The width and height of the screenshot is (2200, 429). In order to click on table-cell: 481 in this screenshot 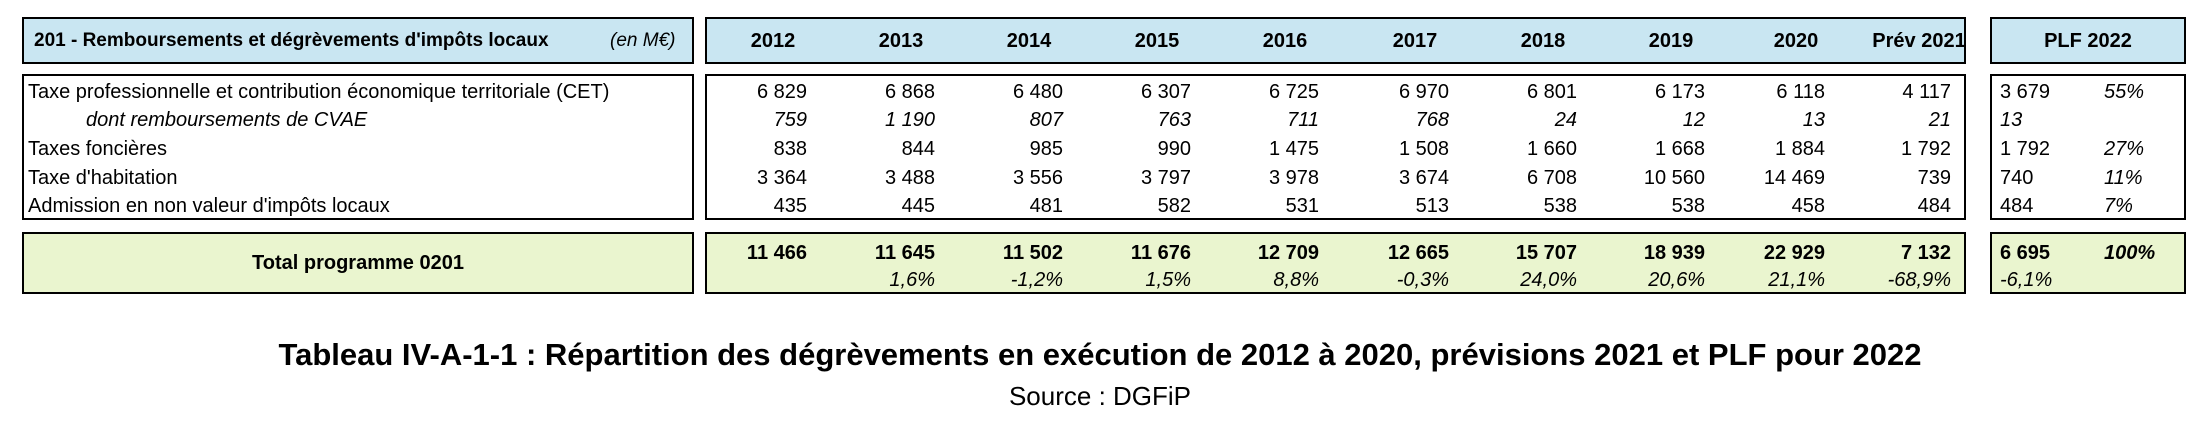, I will do `click(1046, 206)`.